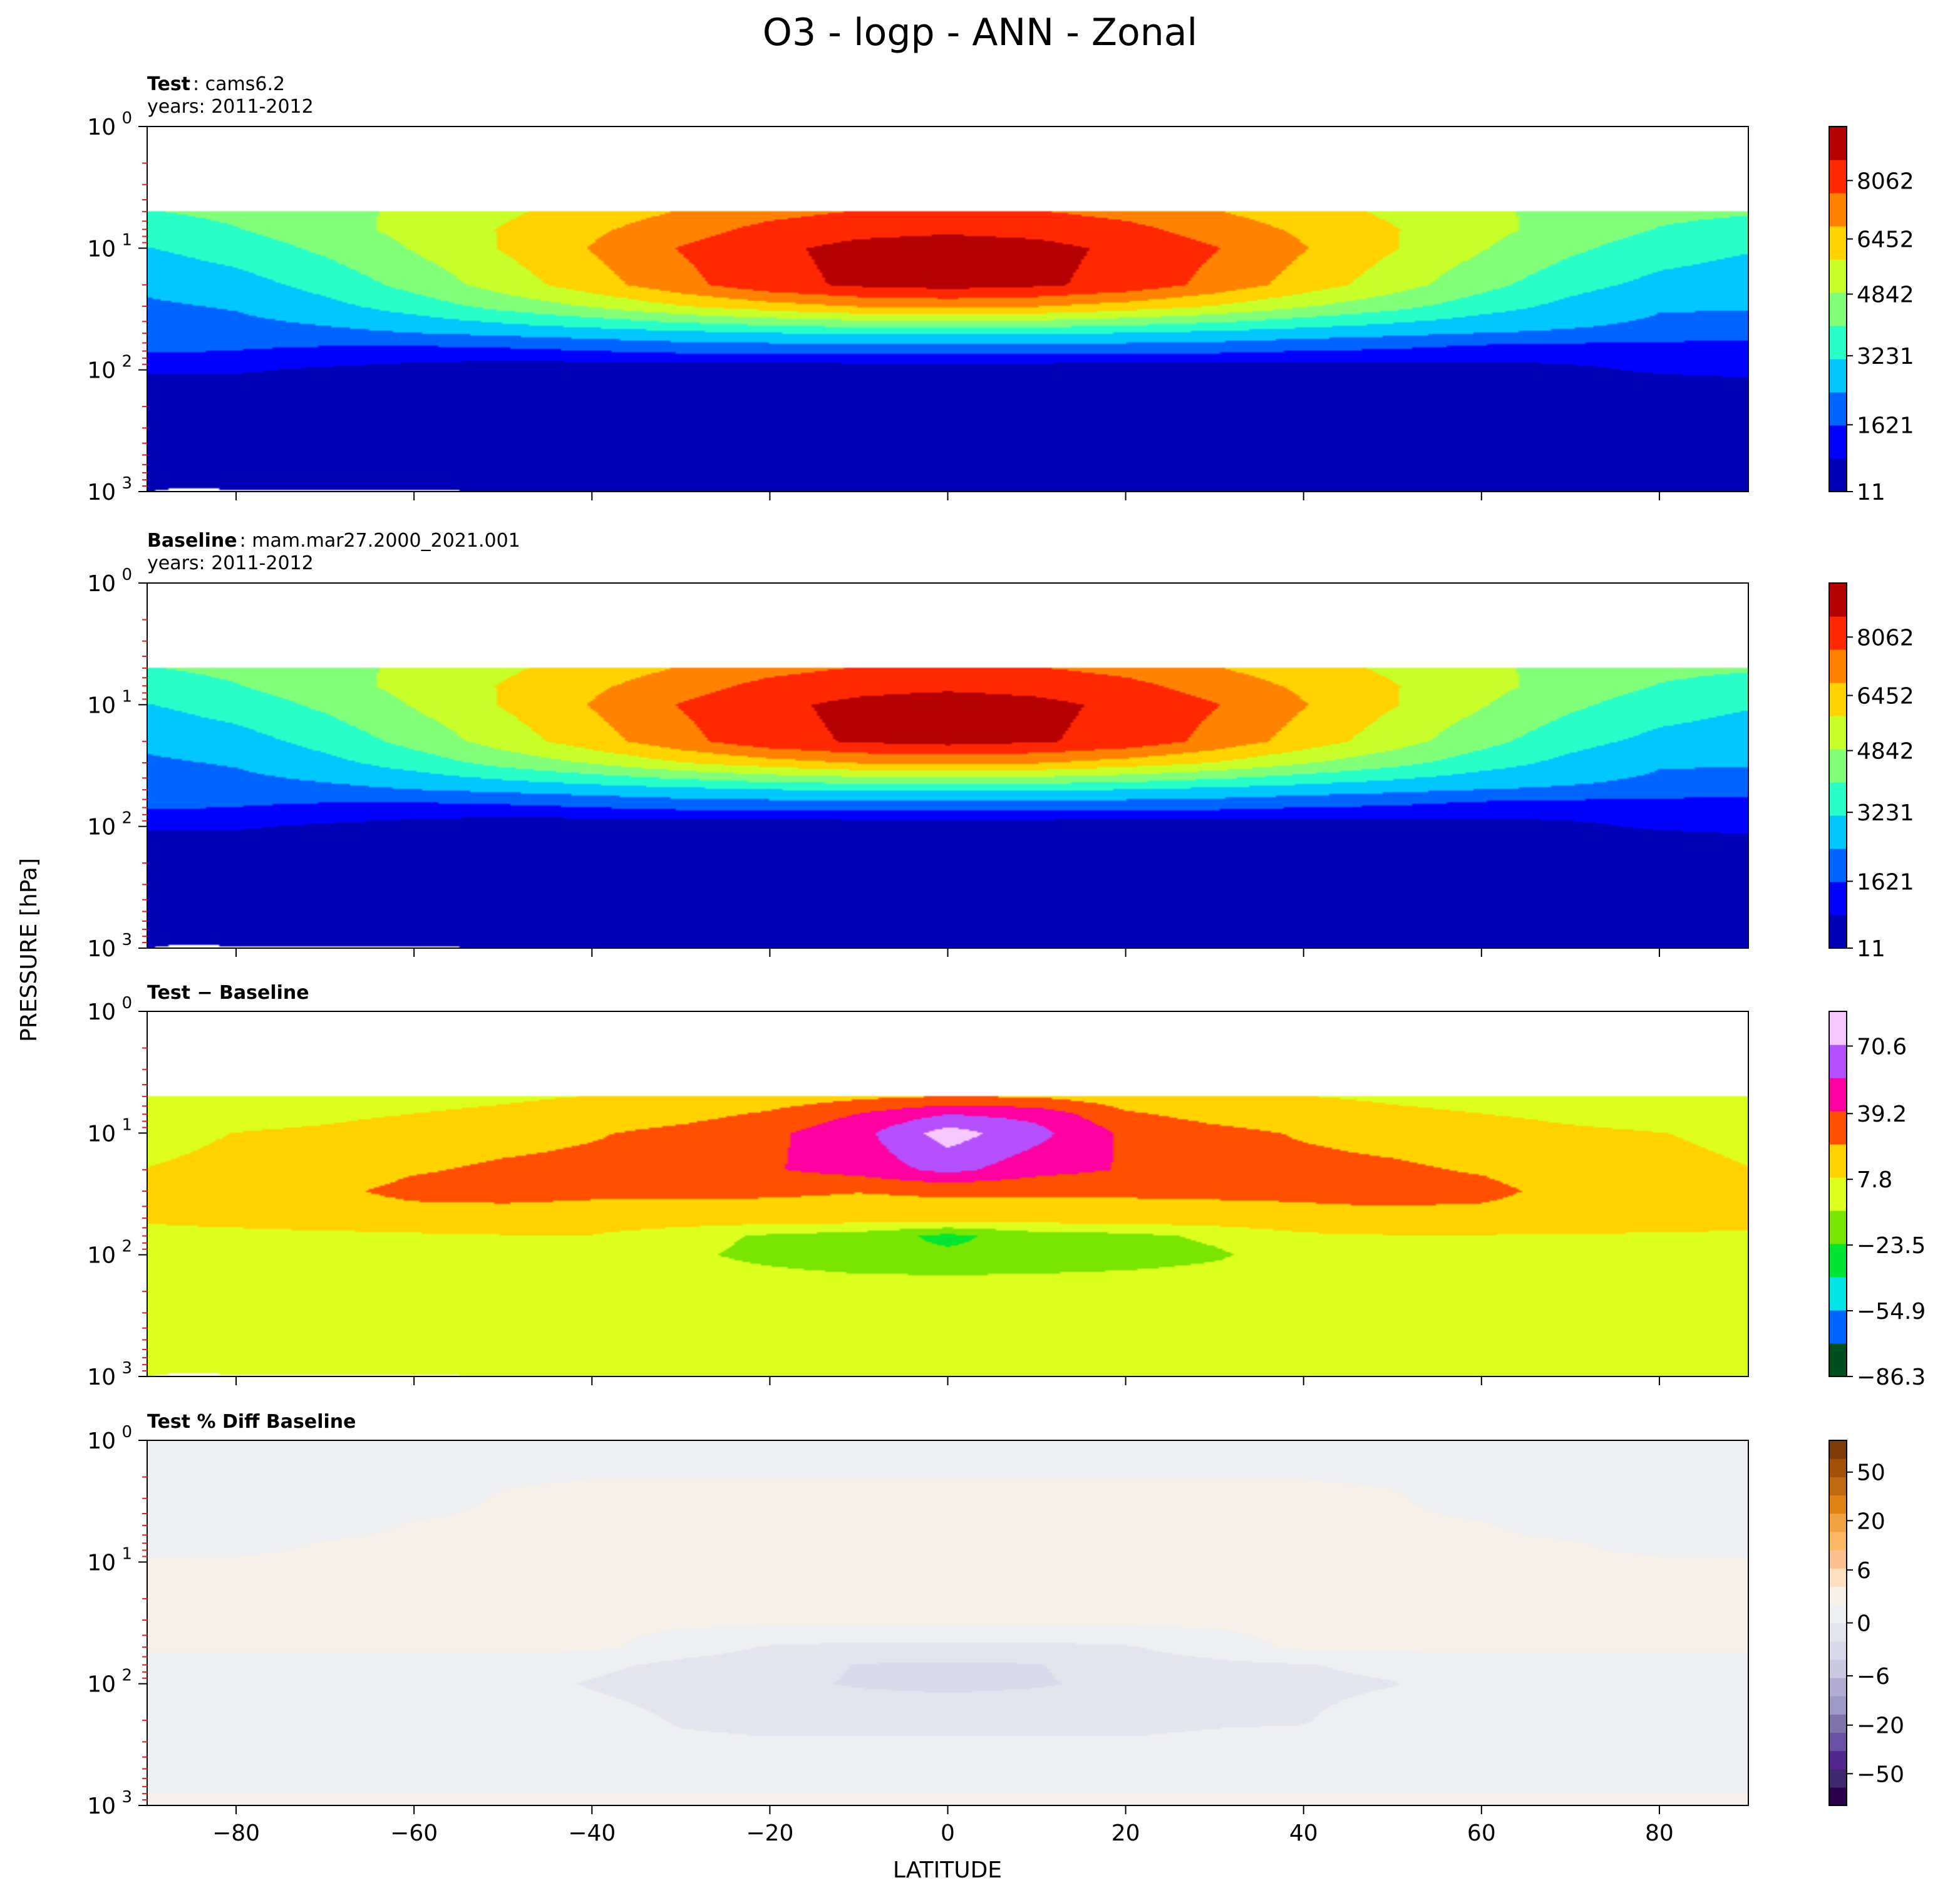 The width and height of the screenshot is (1960, 1900). What do you see at coordinates (1874, 1180) in the screenshot?
I see `colorbar-tick-label: 7.8` at bounding box center [1874, 1180].